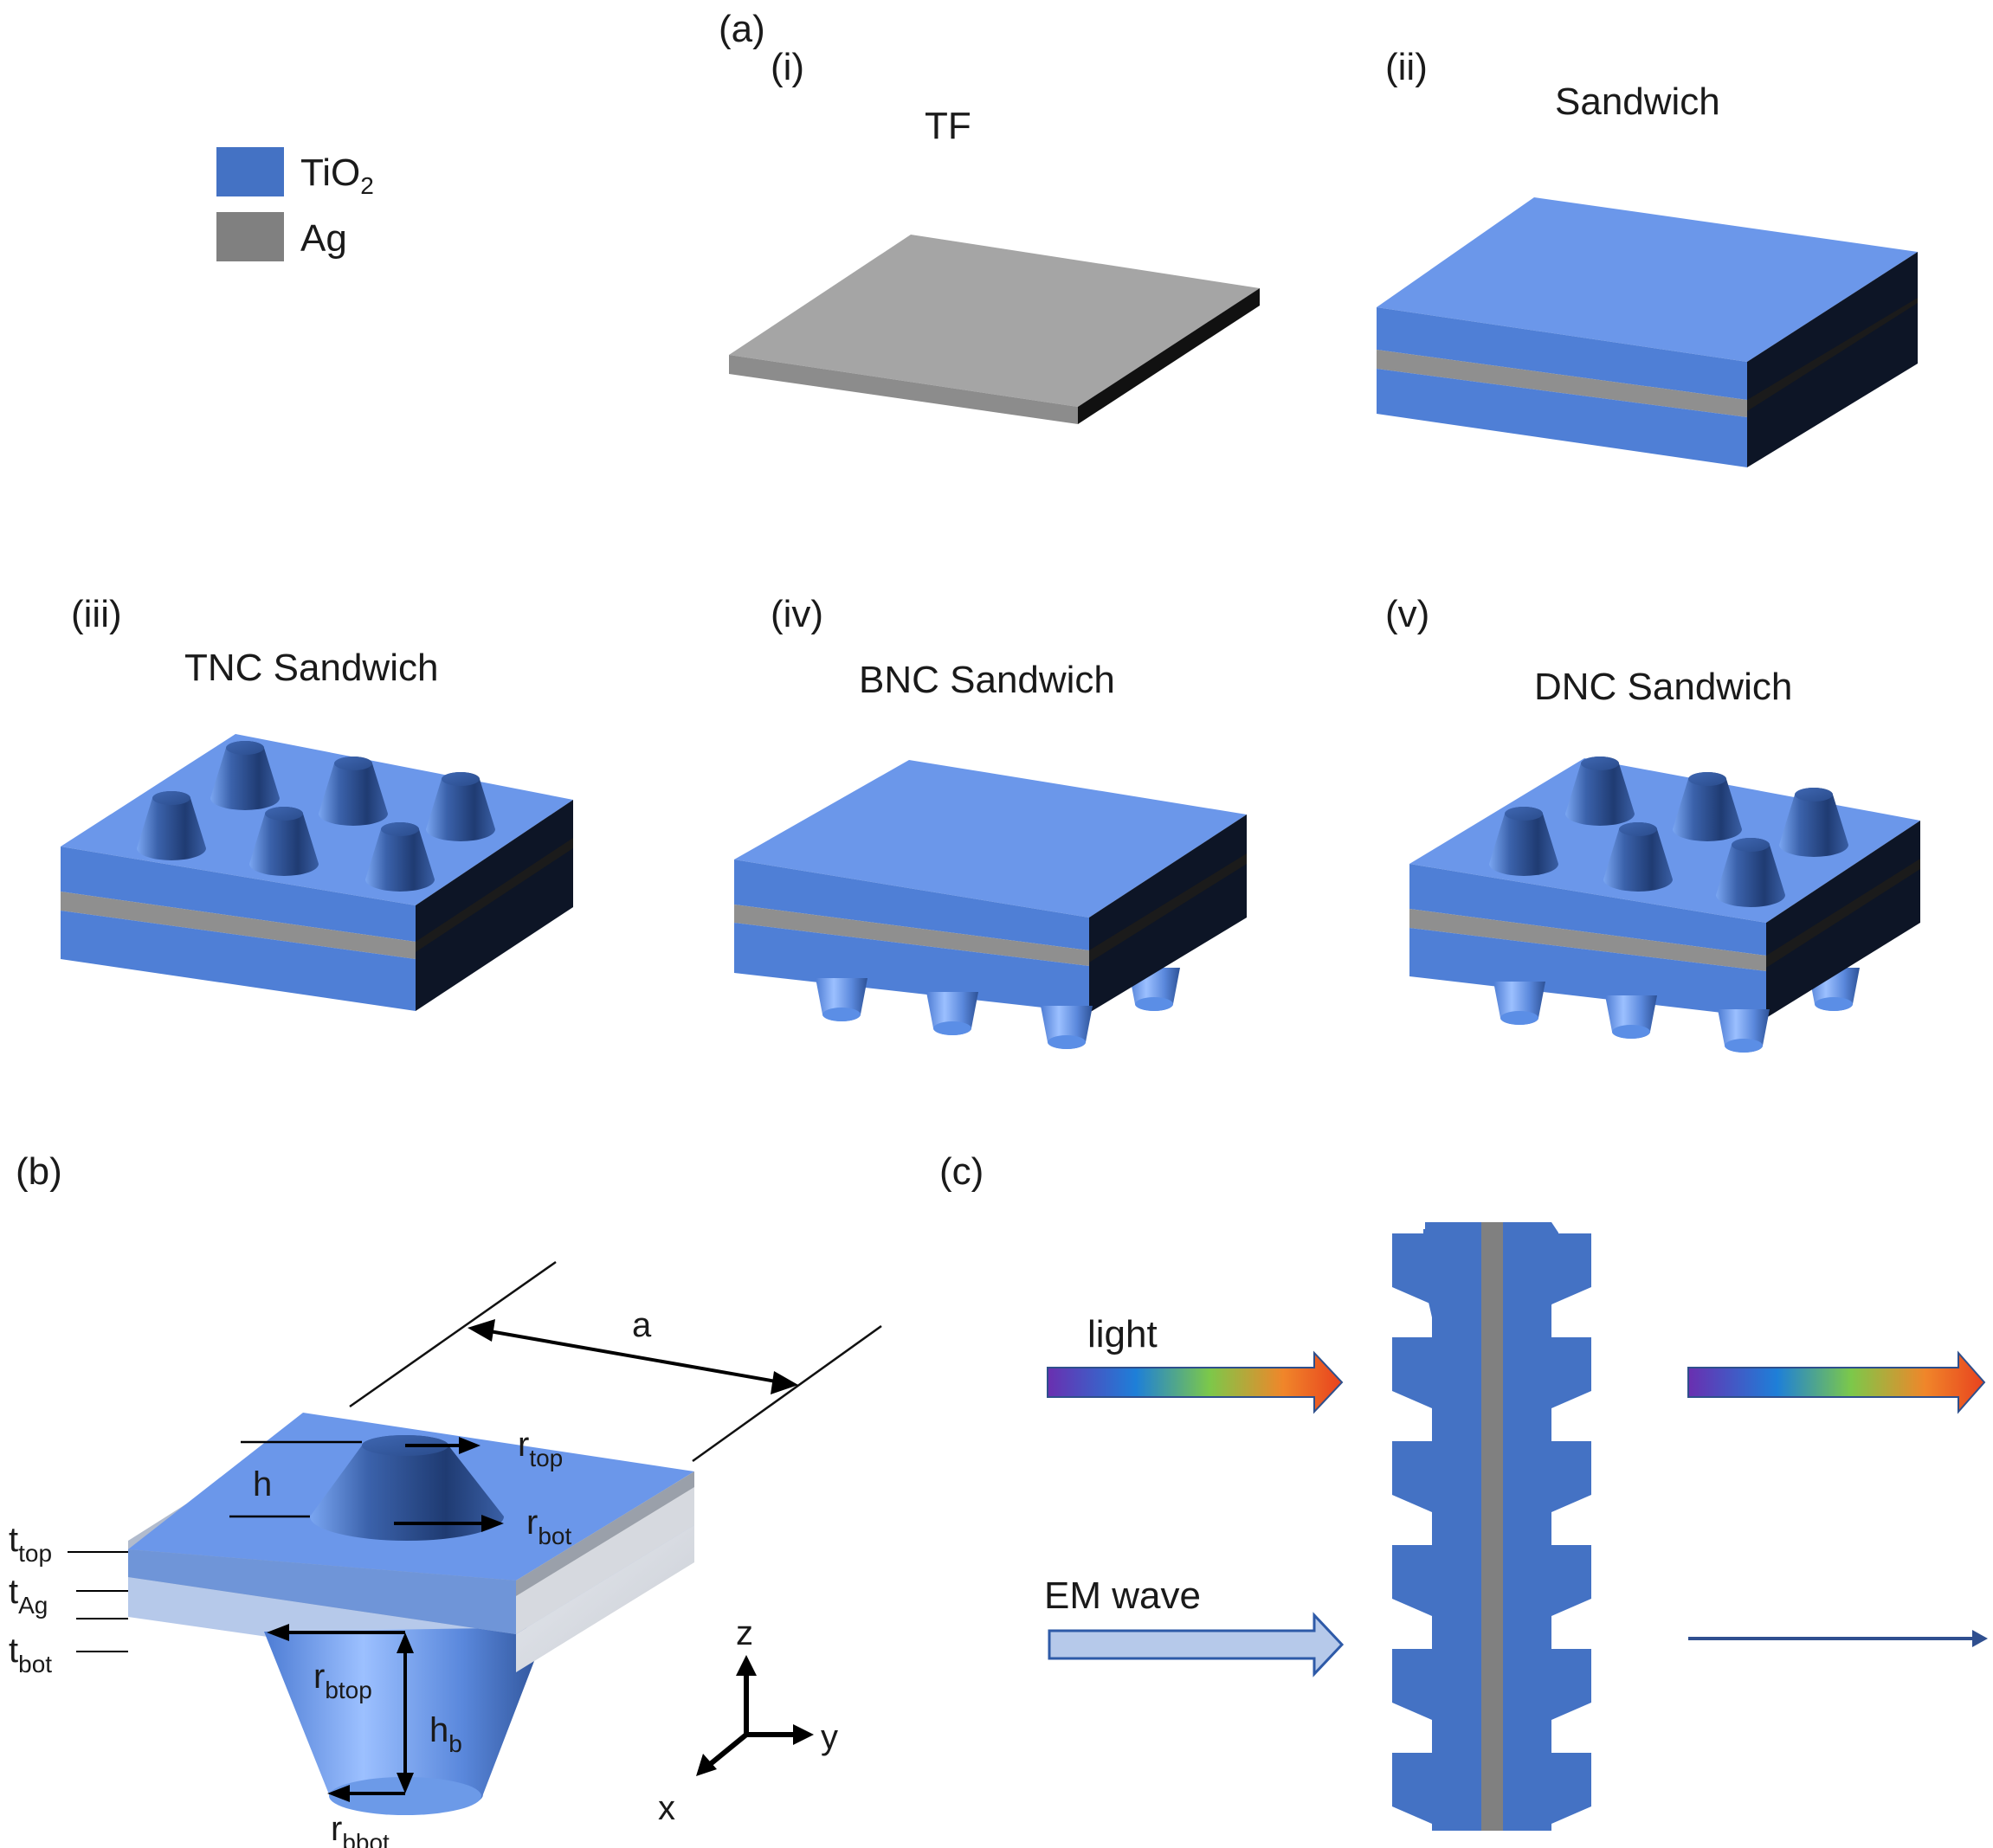 The image size is (1993, 1848). Describe the element at coordinates (987, 680) in the screenshot. I see `subpanel-iv-title: BNC Sandwich` at that location.